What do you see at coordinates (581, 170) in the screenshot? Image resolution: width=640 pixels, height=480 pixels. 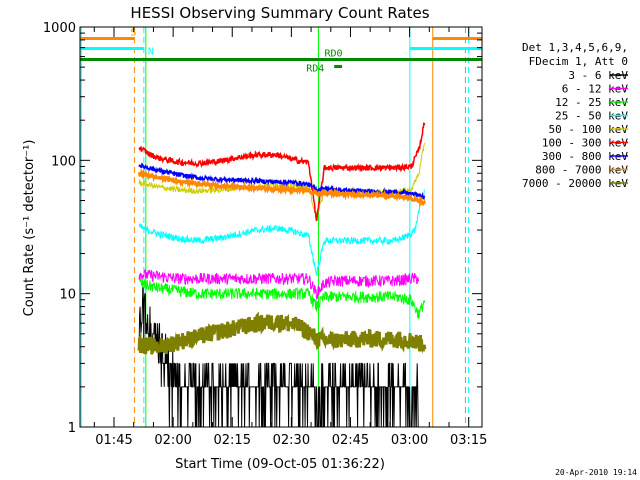 I see `legend-entry-label: 800 - 7000 keV` at bounding box center [581, 170].